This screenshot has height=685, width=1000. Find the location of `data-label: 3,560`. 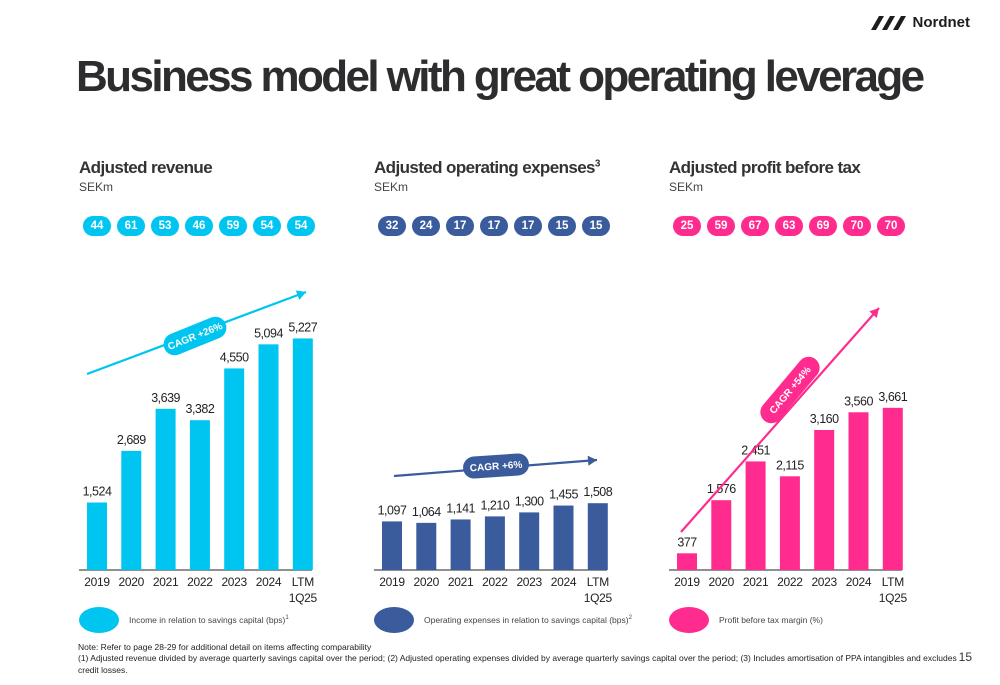

data-label: 3,560 is located at coordinates (858, 401).